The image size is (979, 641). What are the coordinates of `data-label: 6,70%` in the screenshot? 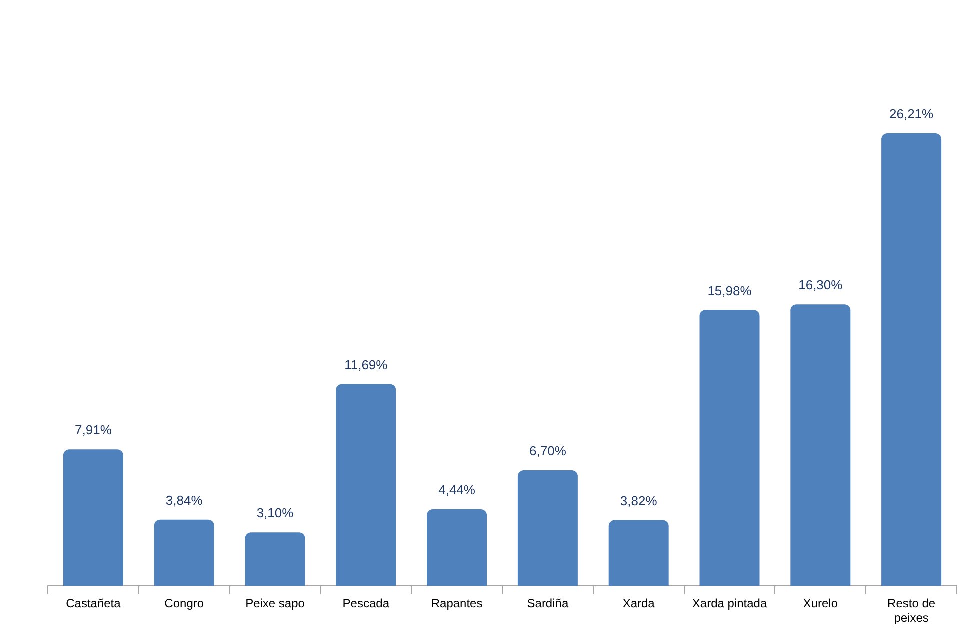 It's located at (548, 451).